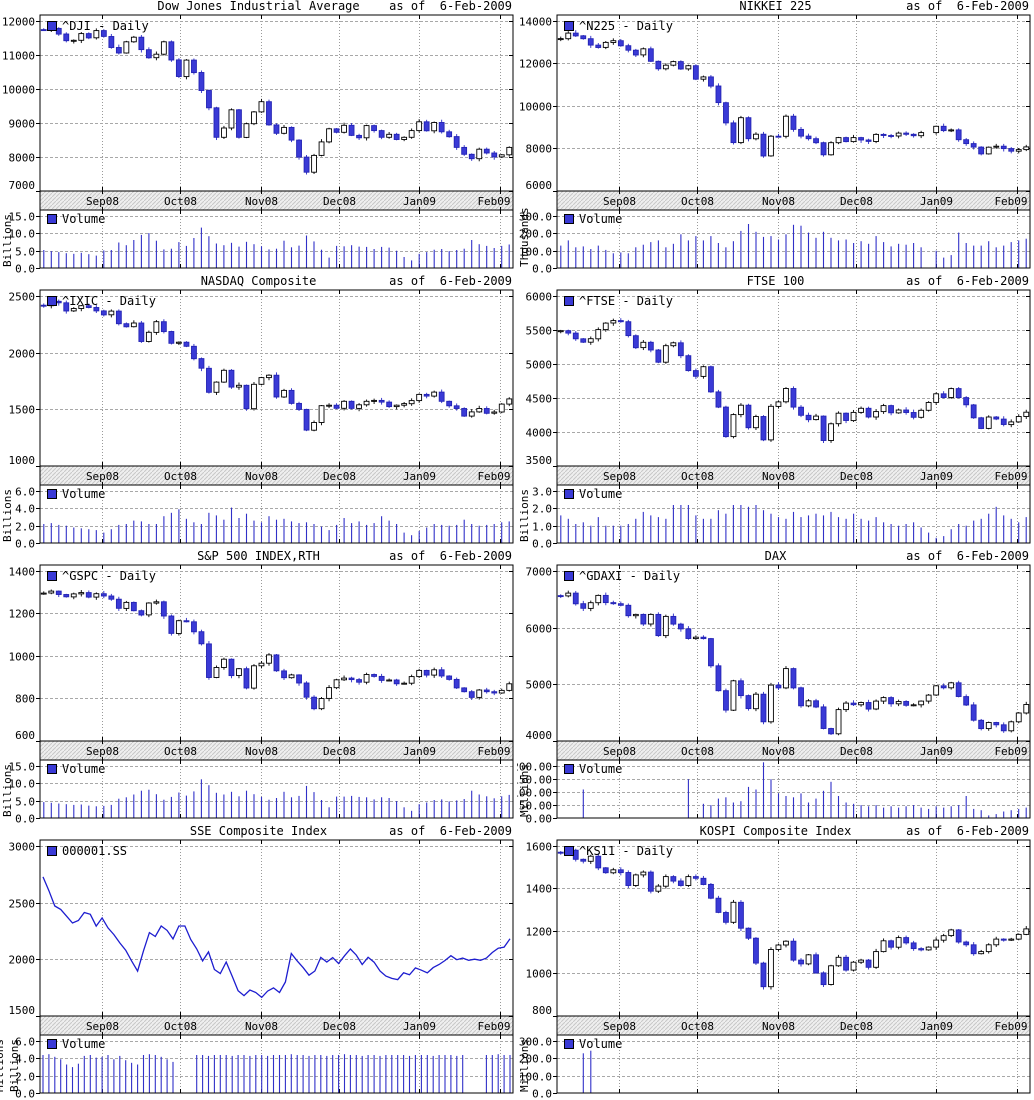  I want to click on series-legend: ^N225 - Daily, so click(618, 26).